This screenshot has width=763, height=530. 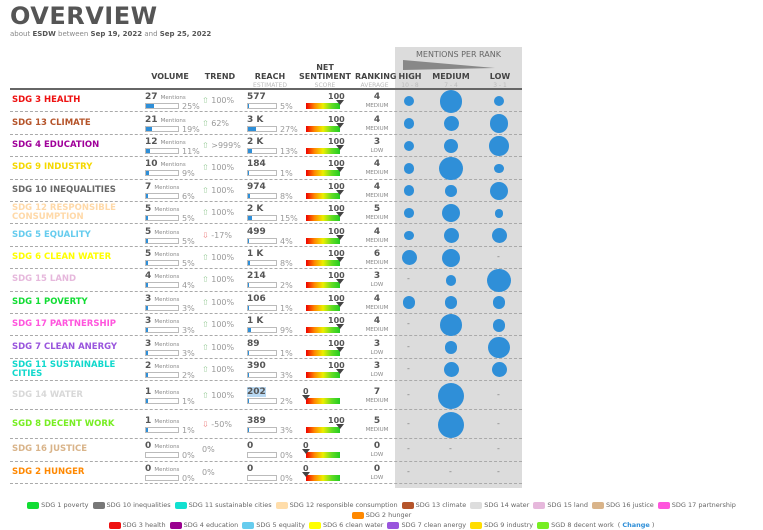 I want to click on sdg-name: SDG 16 JUSTICE, so click(x=50, y=449).